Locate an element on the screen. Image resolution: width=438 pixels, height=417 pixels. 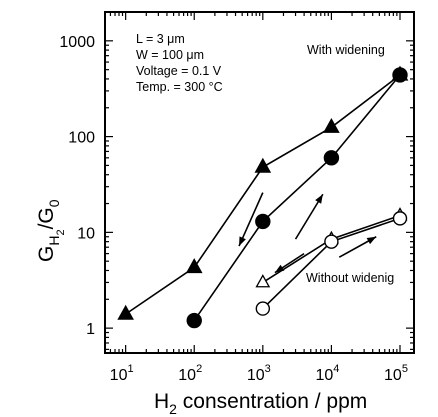
condition-voltage: Voltage = 0.1 V is located at coordinates (179, 71).